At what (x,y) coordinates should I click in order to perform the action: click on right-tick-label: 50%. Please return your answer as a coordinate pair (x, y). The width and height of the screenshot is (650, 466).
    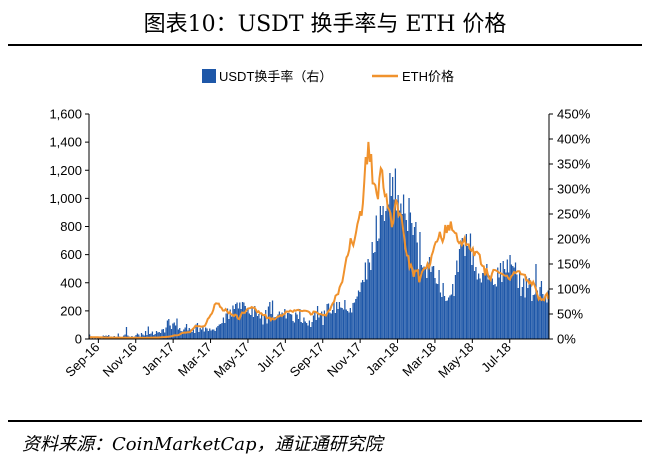
    Looking at the image, I should click on (570, 314).